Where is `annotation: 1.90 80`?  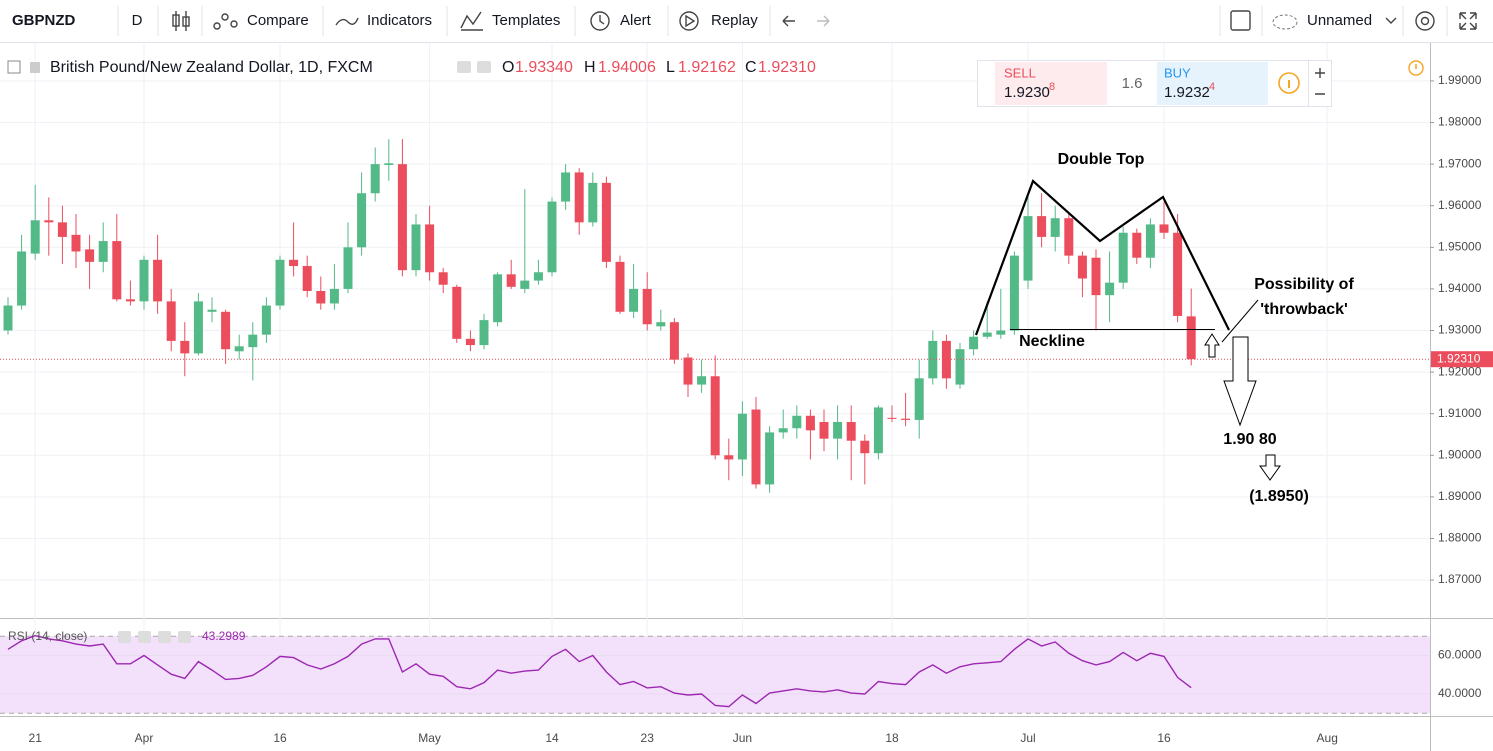 annotation: 1.90 80 is located at coordinates (1249, 439).